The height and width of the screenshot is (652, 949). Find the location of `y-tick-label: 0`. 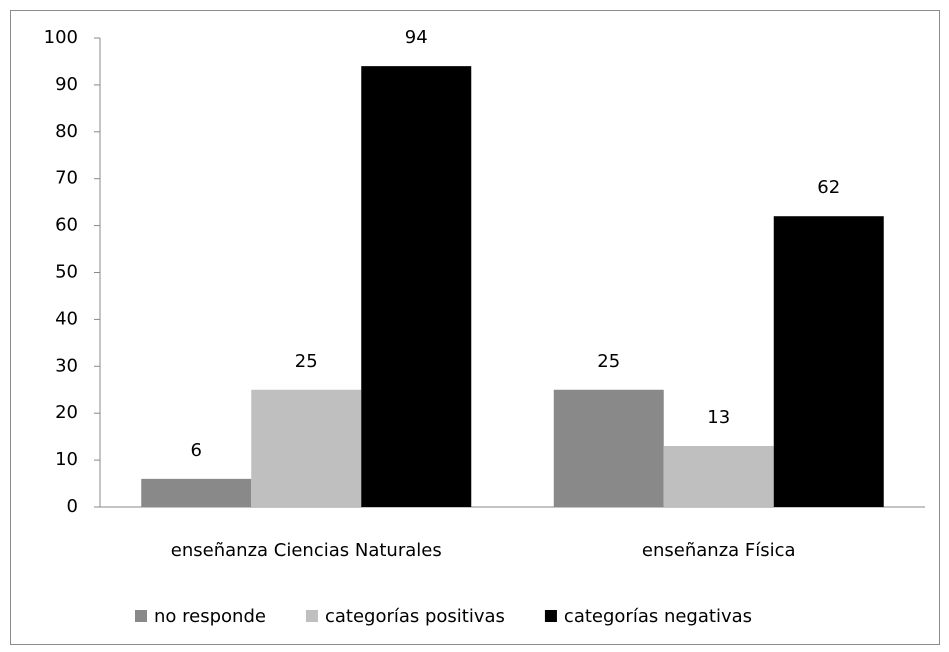

y-tick-label: 0 is located at coordinates (72, 506).